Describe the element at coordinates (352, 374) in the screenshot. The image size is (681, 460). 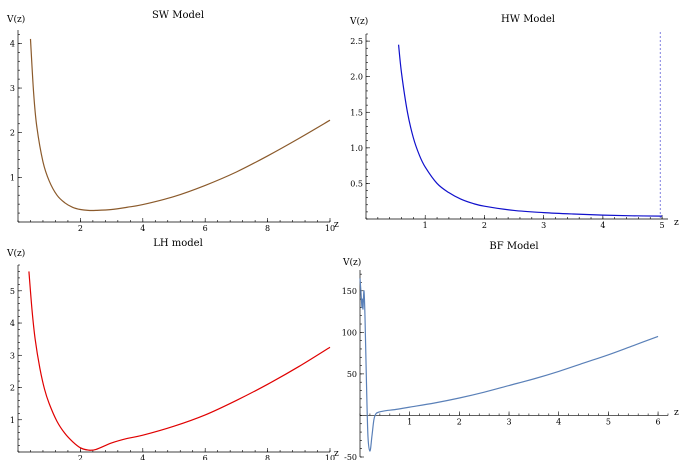
I see `y-tick-label: 50` at that location.